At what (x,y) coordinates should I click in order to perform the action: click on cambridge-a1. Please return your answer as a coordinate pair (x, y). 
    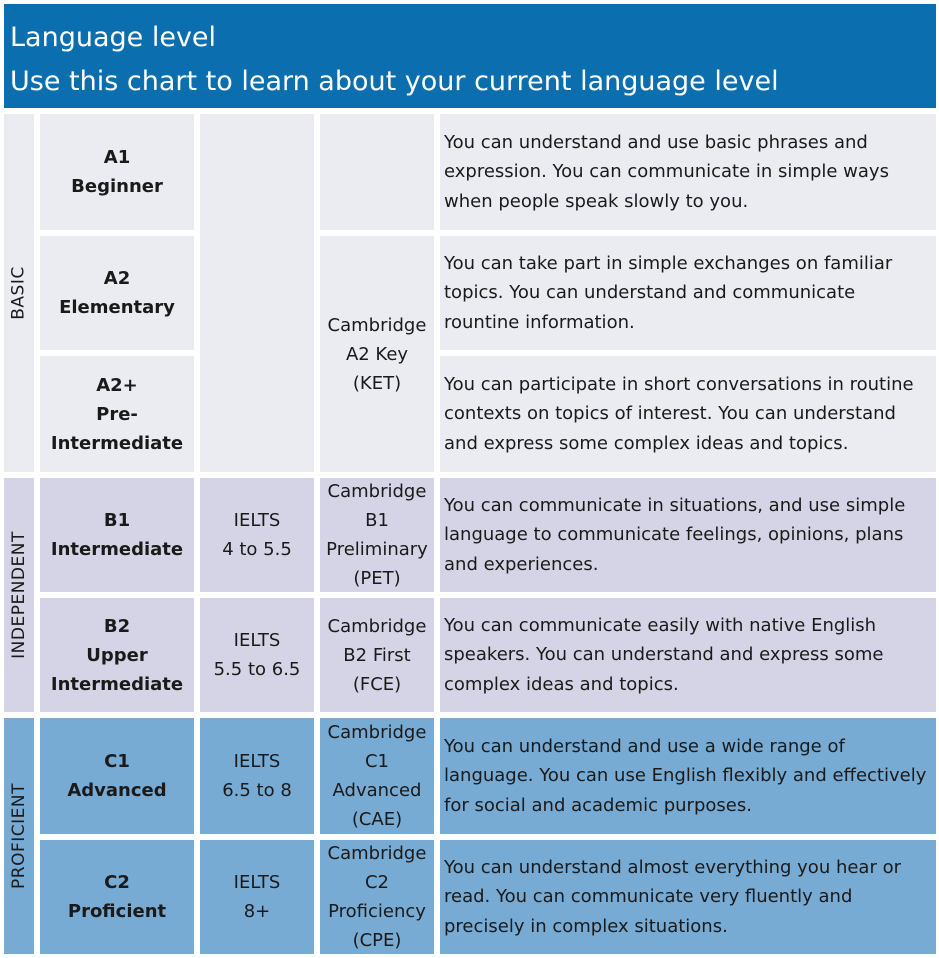
    Looking at the image, I should click on (377, 172).